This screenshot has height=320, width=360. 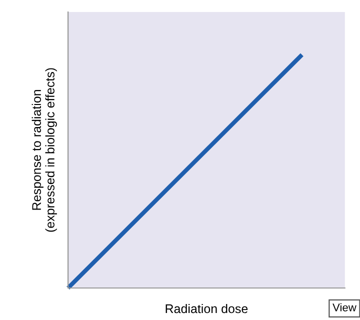 What do you see at coordinates (344, 307) in the screenshot?
I see `text: View` at bounding box center [344, 307].